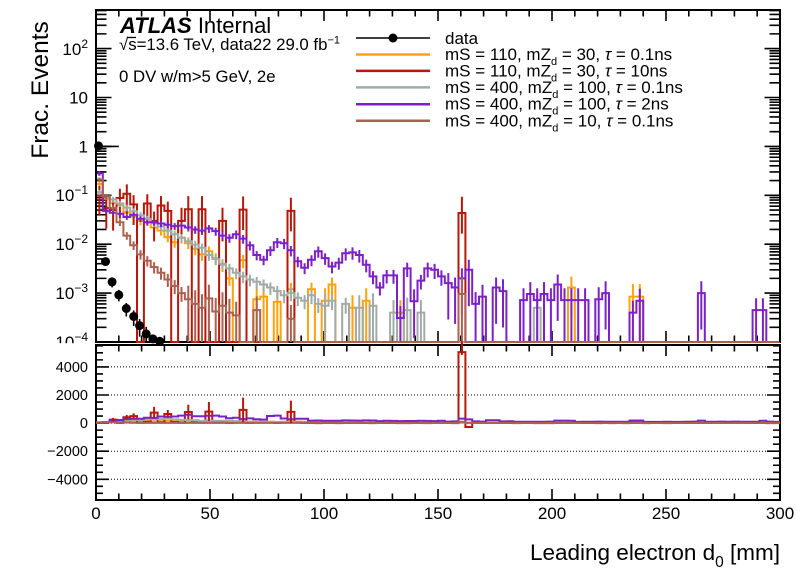  I want to click on svg-text: 1, so click(83, 146).